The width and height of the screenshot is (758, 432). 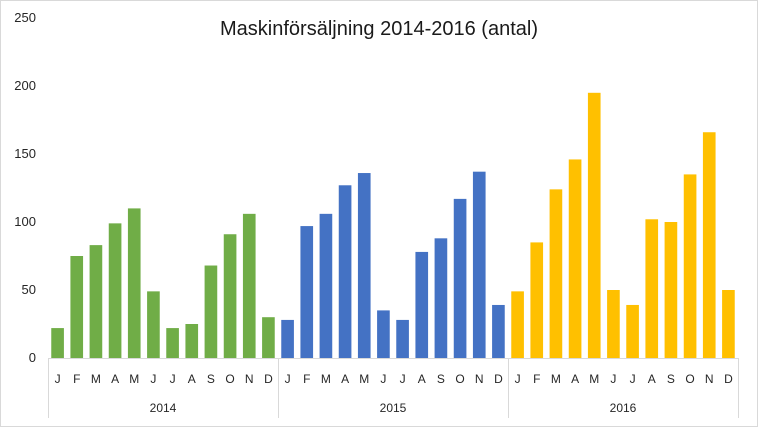 What do you see at coordinates (623, 408) in the screenshot?
I see `x-group-label-year: 2016` at bounding box center [623, 408].